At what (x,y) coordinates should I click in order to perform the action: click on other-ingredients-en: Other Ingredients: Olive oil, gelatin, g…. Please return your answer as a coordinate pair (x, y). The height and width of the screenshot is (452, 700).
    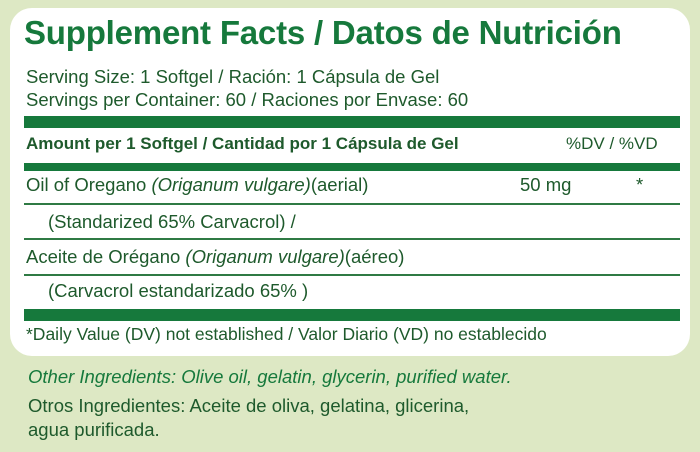
    Looking at the image, I should click on (270, 376).